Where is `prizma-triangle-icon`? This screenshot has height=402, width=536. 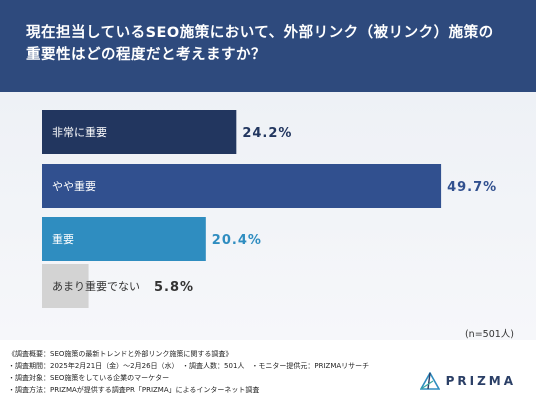 prizma-triangle-icon is located at coordinates (429, 381).